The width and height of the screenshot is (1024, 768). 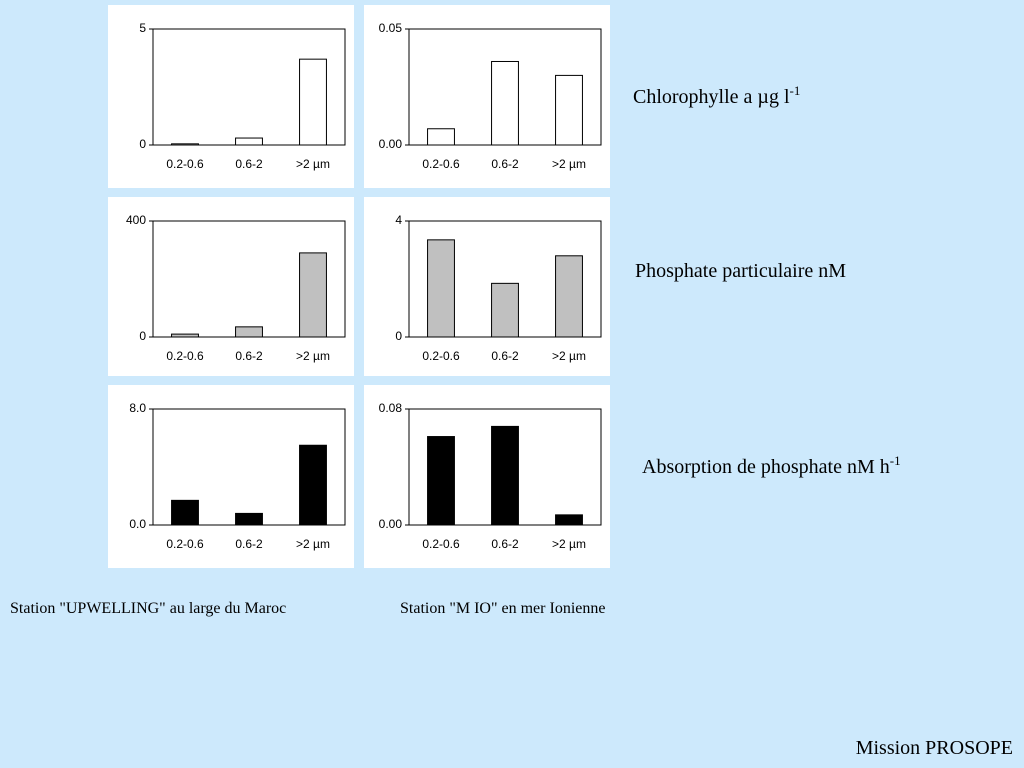 I want to click on chart-panel, so click(x=487, y=476).